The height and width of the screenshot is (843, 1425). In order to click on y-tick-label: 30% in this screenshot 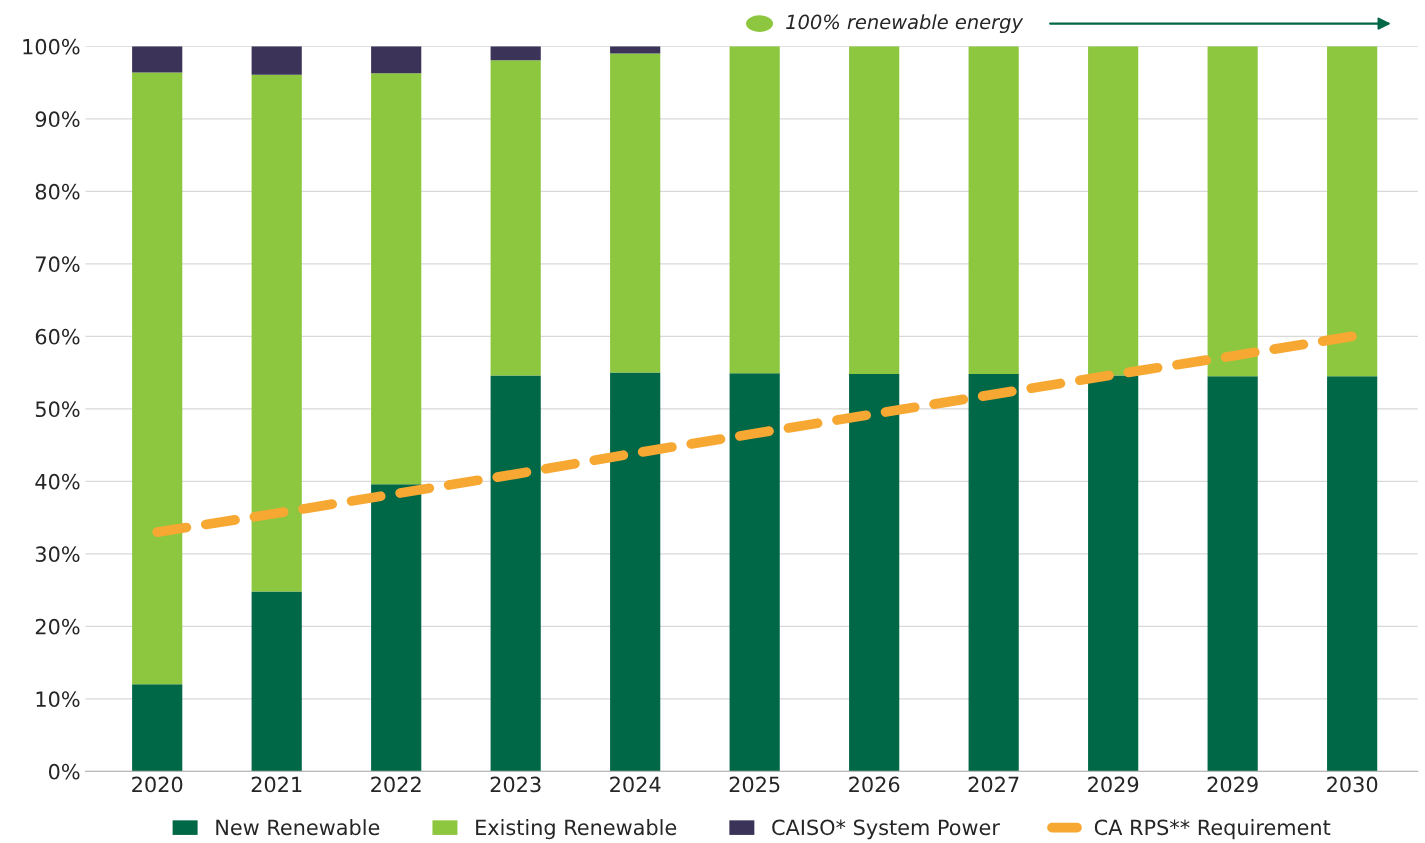, I will do `click(57, 554)`.